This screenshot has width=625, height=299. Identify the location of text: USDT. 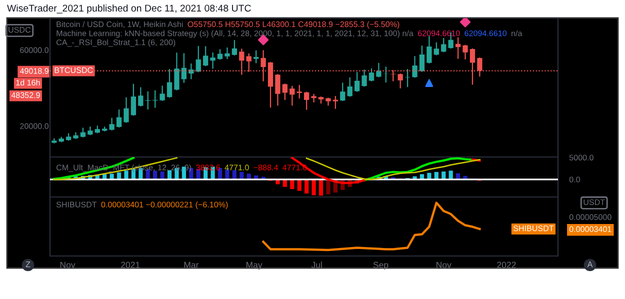
(594, 202).